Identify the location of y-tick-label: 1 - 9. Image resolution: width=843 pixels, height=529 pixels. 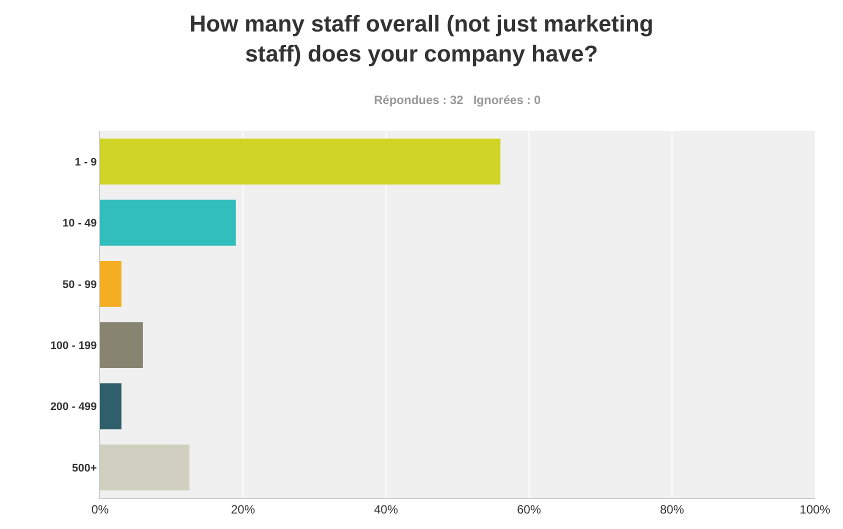
(85, 162).